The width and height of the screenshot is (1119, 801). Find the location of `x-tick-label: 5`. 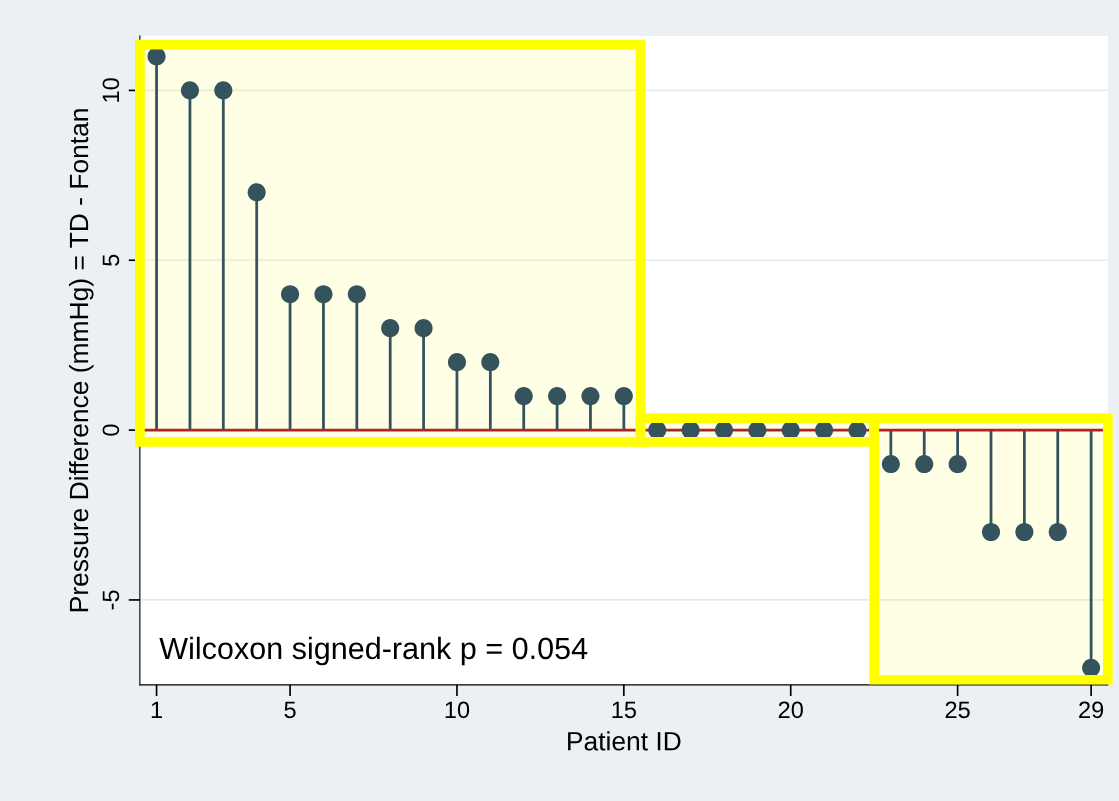

x-tick-label: 5 is located at coordinates (290, 710).